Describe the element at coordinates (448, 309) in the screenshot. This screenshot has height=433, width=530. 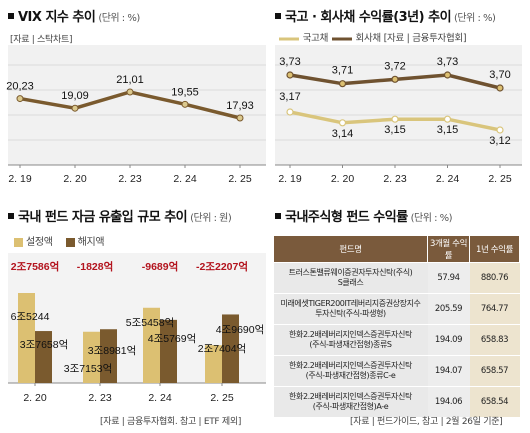
I see `return-3m-cell: 205.59` at that location.